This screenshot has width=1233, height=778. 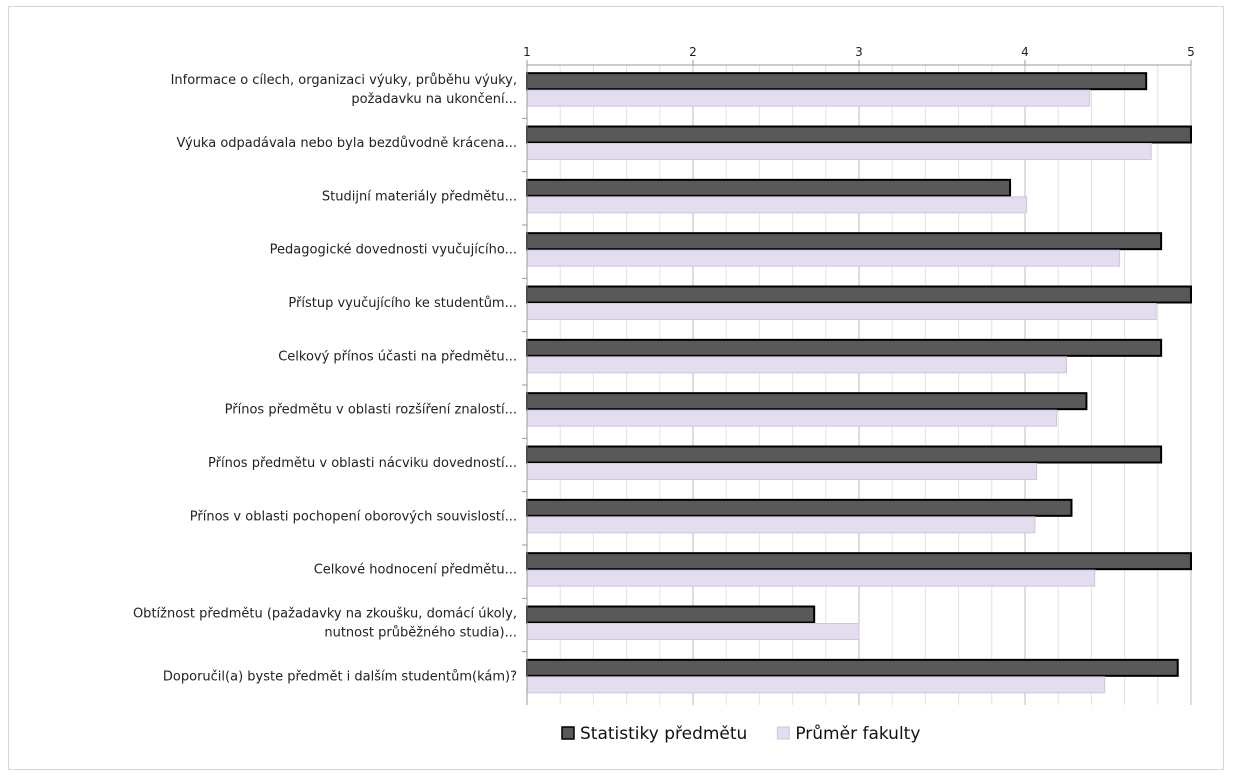 I want to click on legend-label: Průměr fakulty, so click(x=857, y=734).